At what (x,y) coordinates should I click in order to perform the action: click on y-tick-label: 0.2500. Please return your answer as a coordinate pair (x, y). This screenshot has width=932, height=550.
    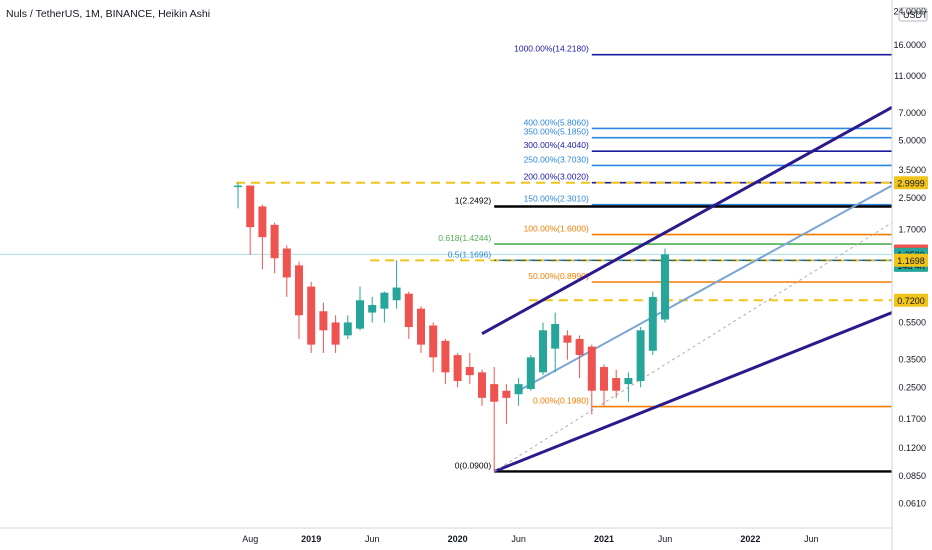
    Looking at the image, I should click on (912, 387).